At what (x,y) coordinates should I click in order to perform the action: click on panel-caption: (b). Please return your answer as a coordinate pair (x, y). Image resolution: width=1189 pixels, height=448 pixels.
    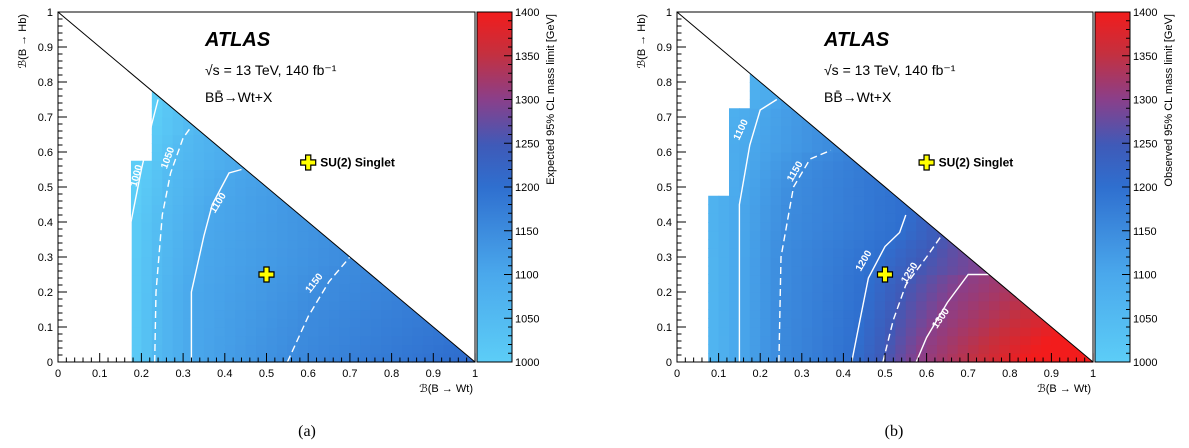
    Looking at the image, I should click on (894, 431).